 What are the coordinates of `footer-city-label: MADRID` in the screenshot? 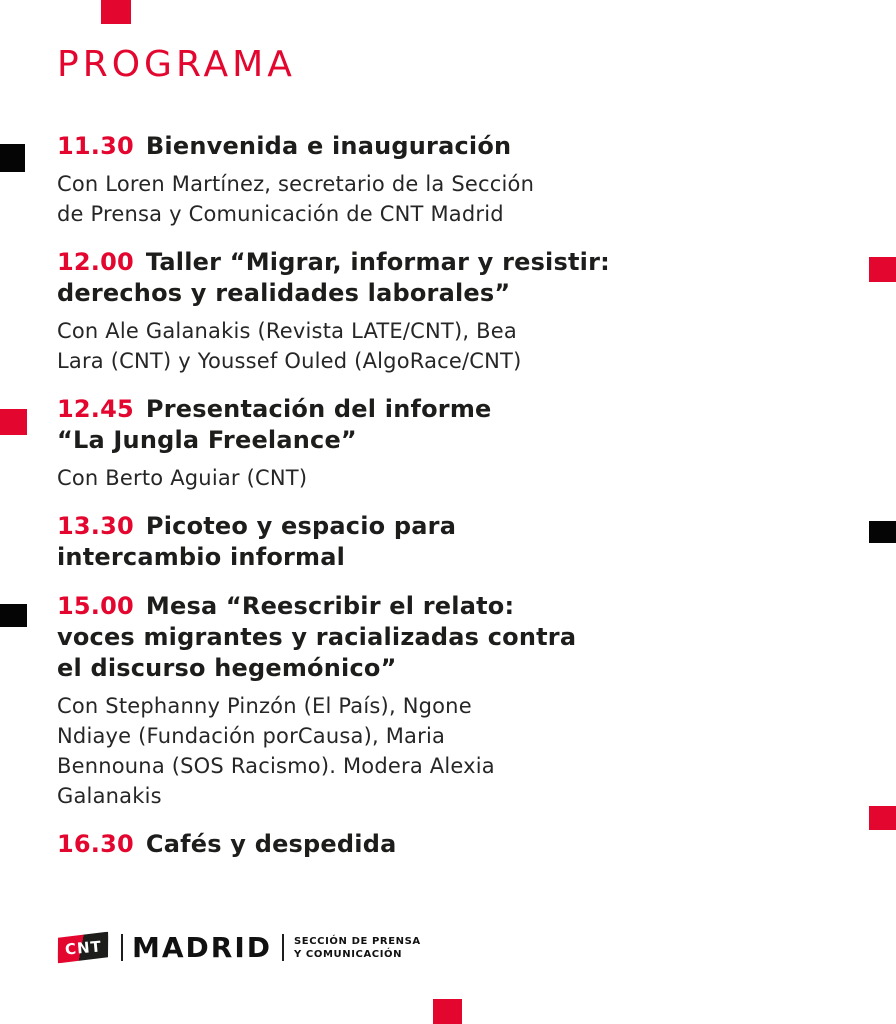 It's located at (202, 947).